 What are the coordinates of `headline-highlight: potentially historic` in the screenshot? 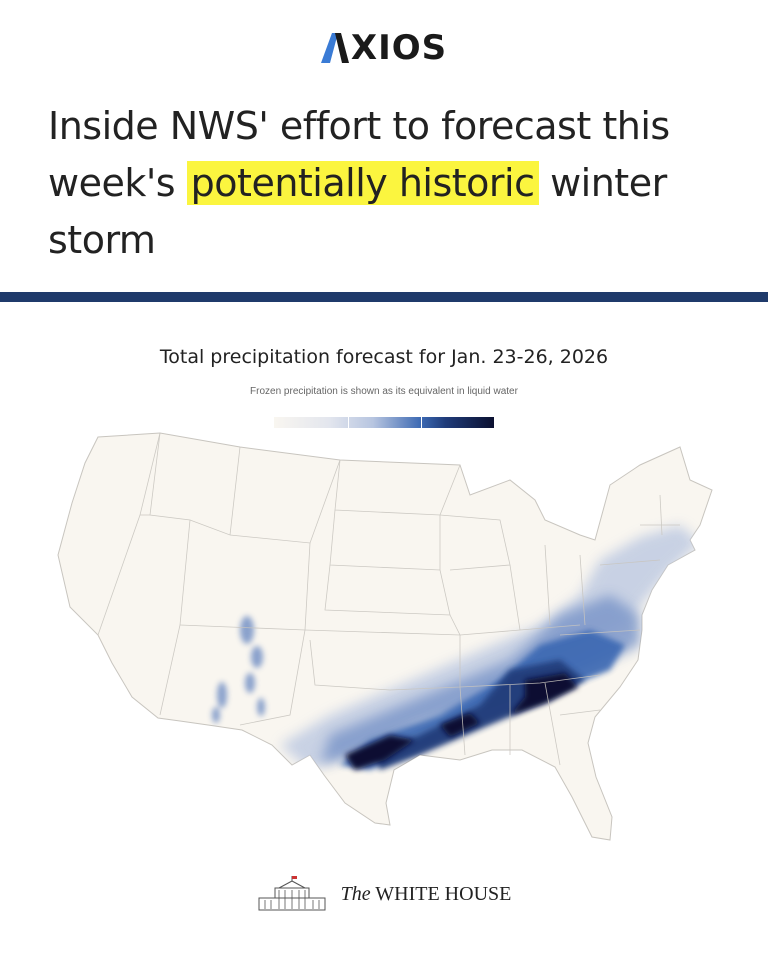 It's located at (362, 183).